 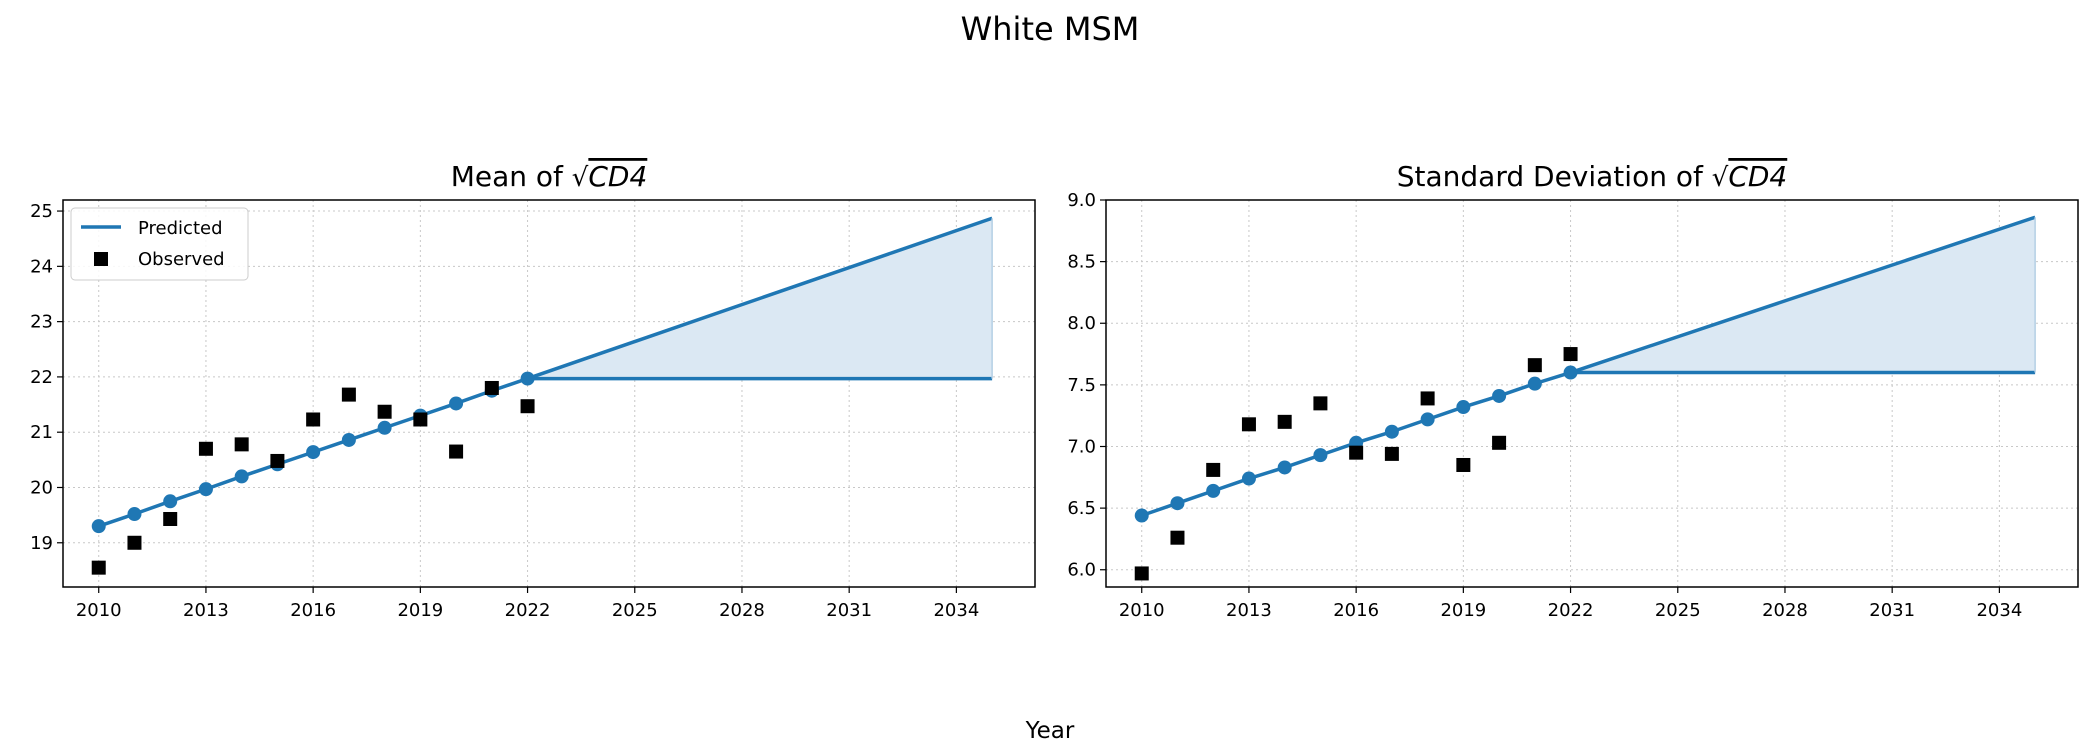 I want to click on legend: Predicted Observed, so click(x=159, y=244).